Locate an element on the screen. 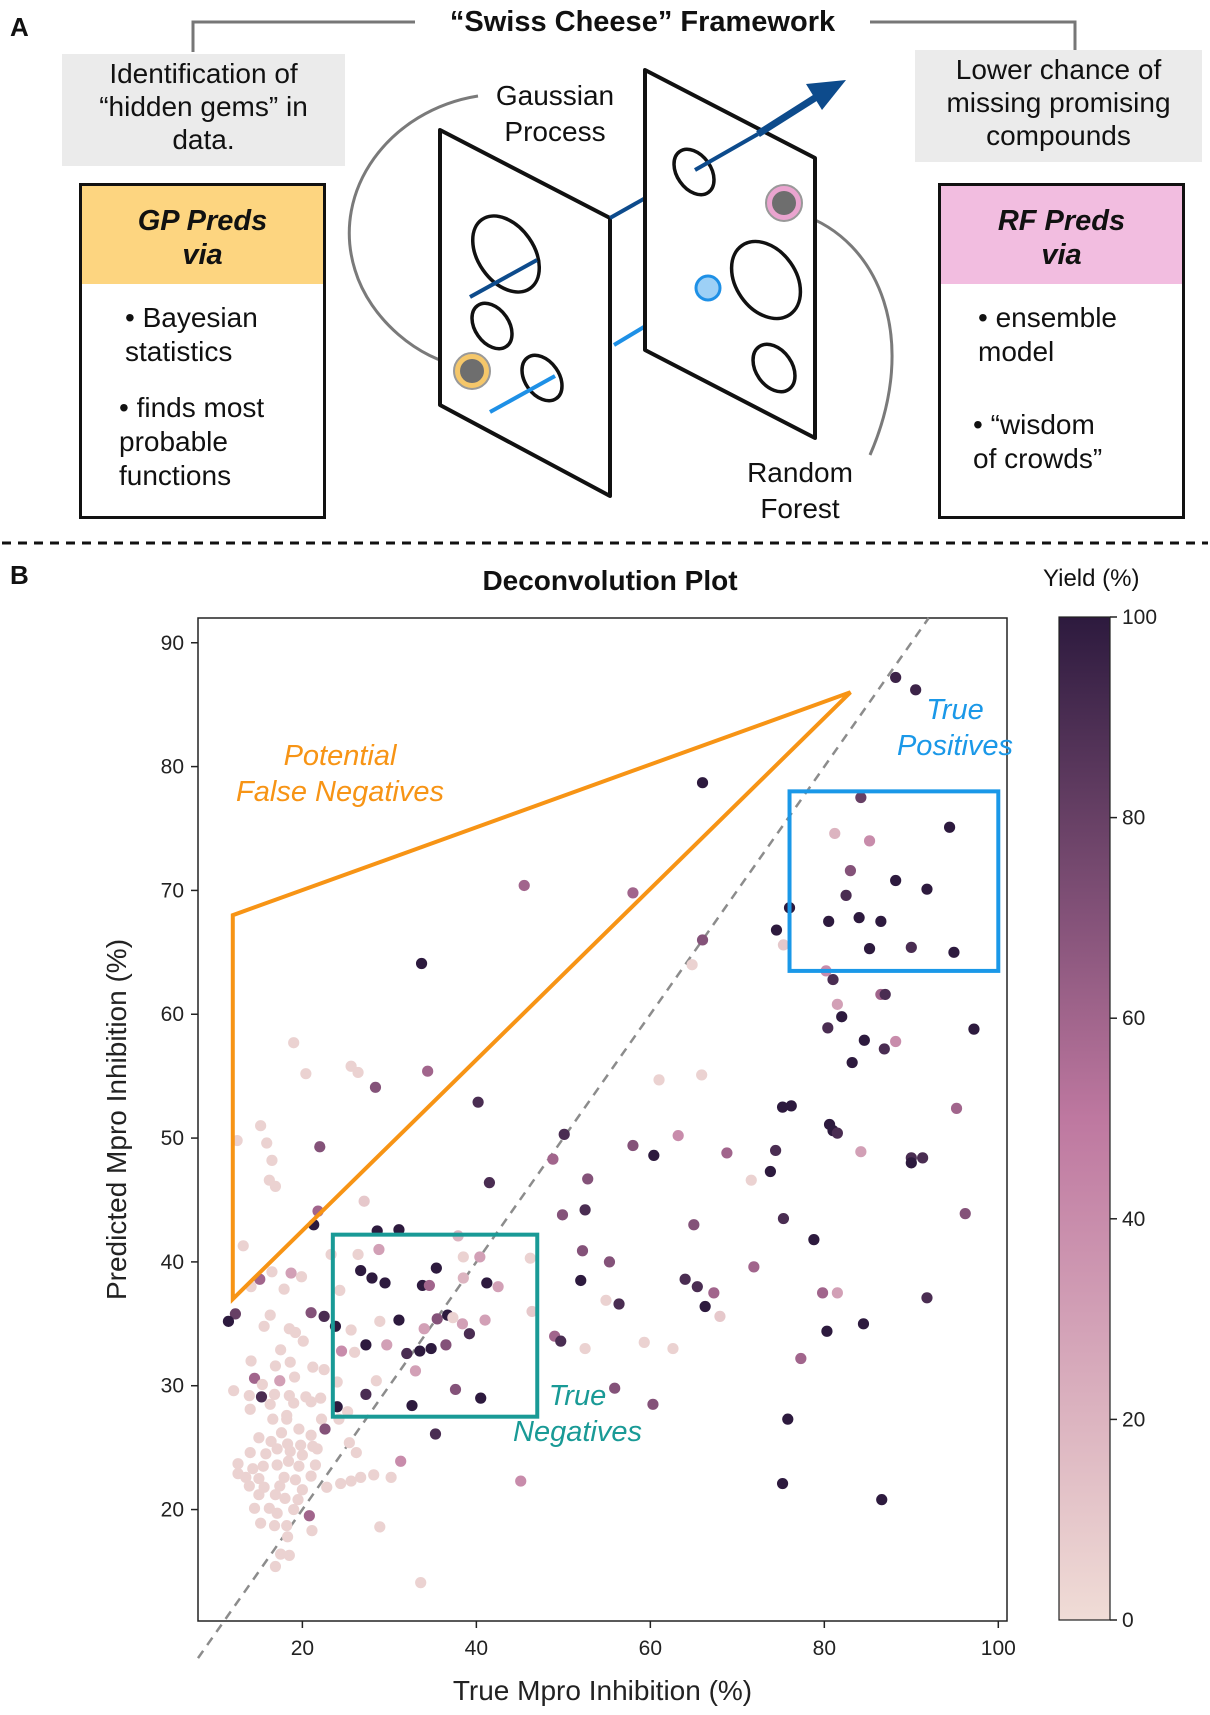  right-note-line: missing promising is located at coordinates (1058, 102).